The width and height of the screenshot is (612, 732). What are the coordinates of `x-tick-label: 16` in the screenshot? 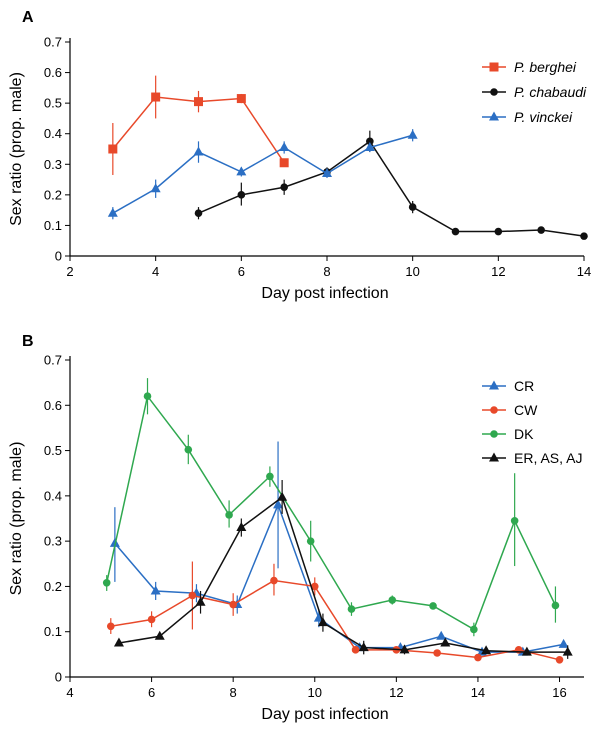 It's located at (559, 692).